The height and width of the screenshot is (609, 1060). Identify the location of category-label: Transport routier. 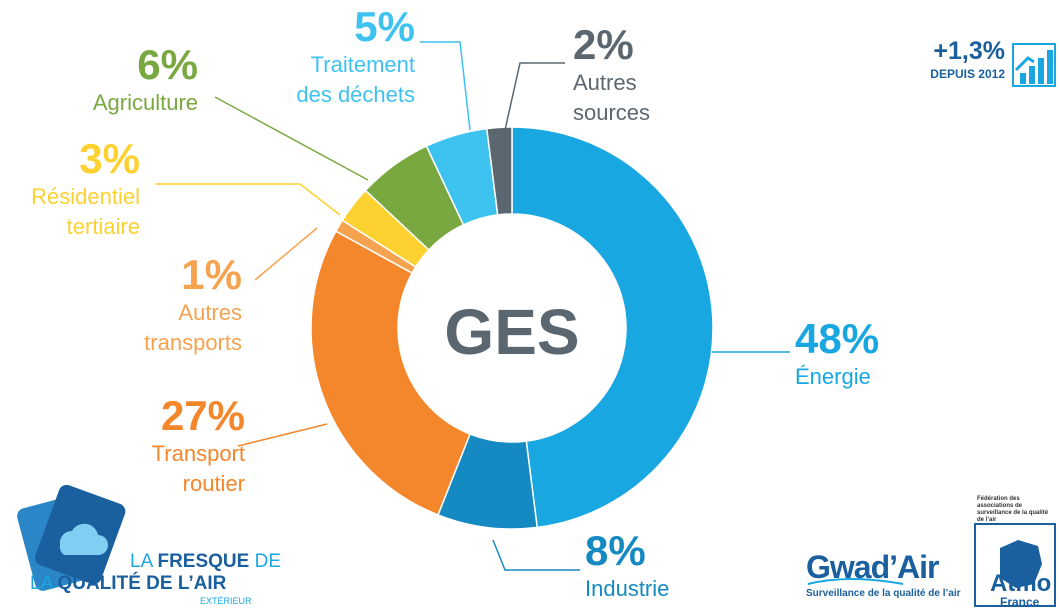
(198, 468).